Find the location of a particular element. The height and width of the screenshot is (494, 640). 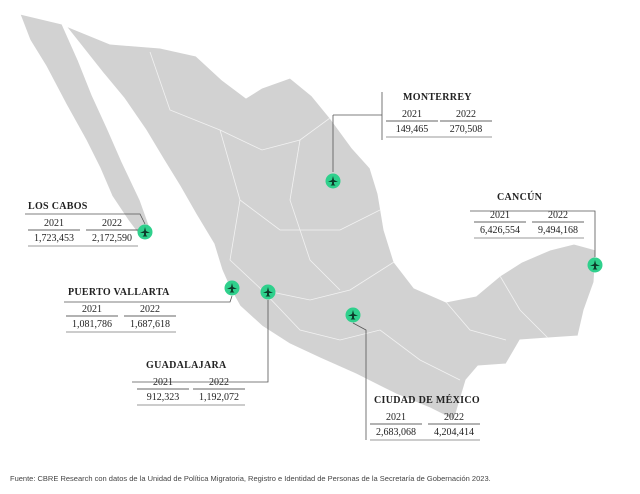

airport-name: MONTERREY is located at coordinates (437, 97).